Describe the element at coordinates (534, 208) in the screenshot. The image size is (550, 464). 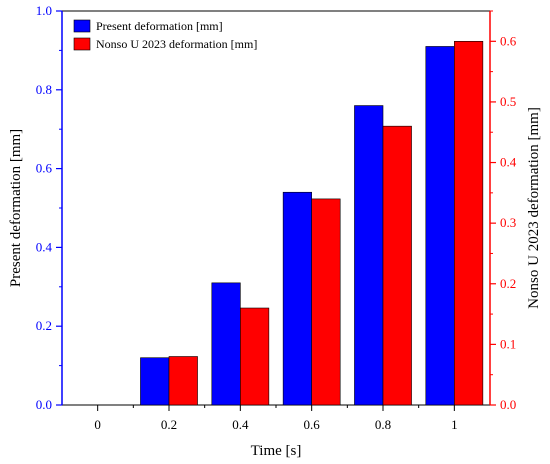
I see `y-axis-right-title: Nonso U 2023 deformation [mm]` at that location.